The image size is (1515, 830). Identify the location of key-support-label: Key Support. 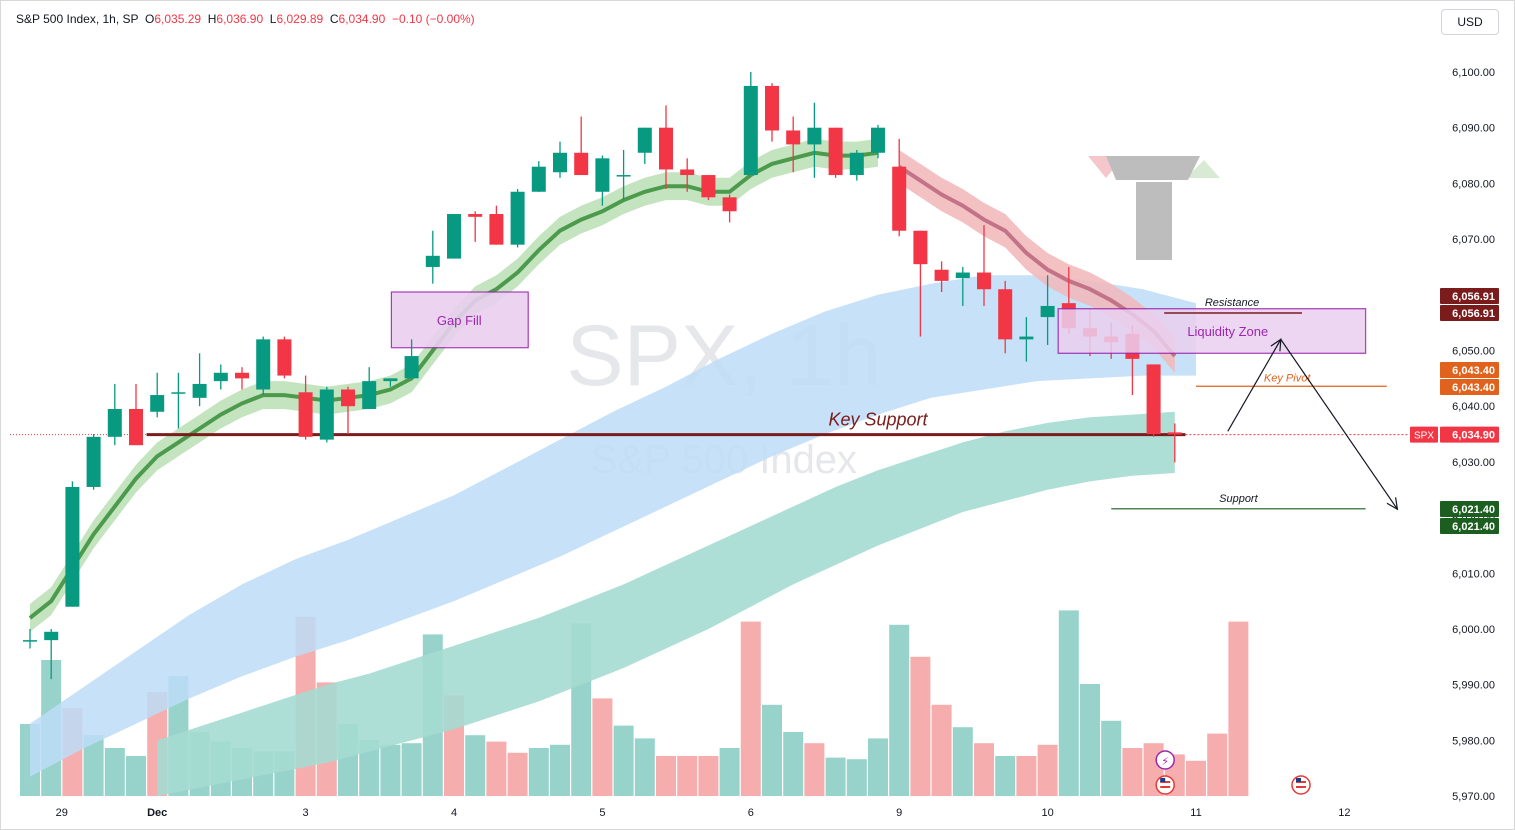
(878, 420).